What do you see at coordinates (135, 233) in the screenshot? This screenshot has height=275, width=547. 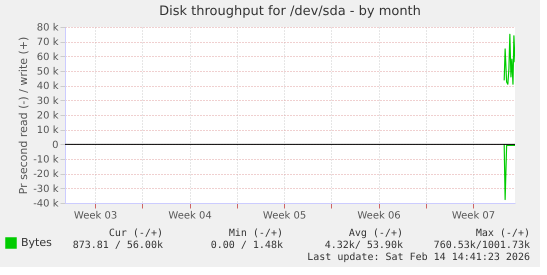 I see `text: Cur (-/+)` at bounding box center [135, 233].